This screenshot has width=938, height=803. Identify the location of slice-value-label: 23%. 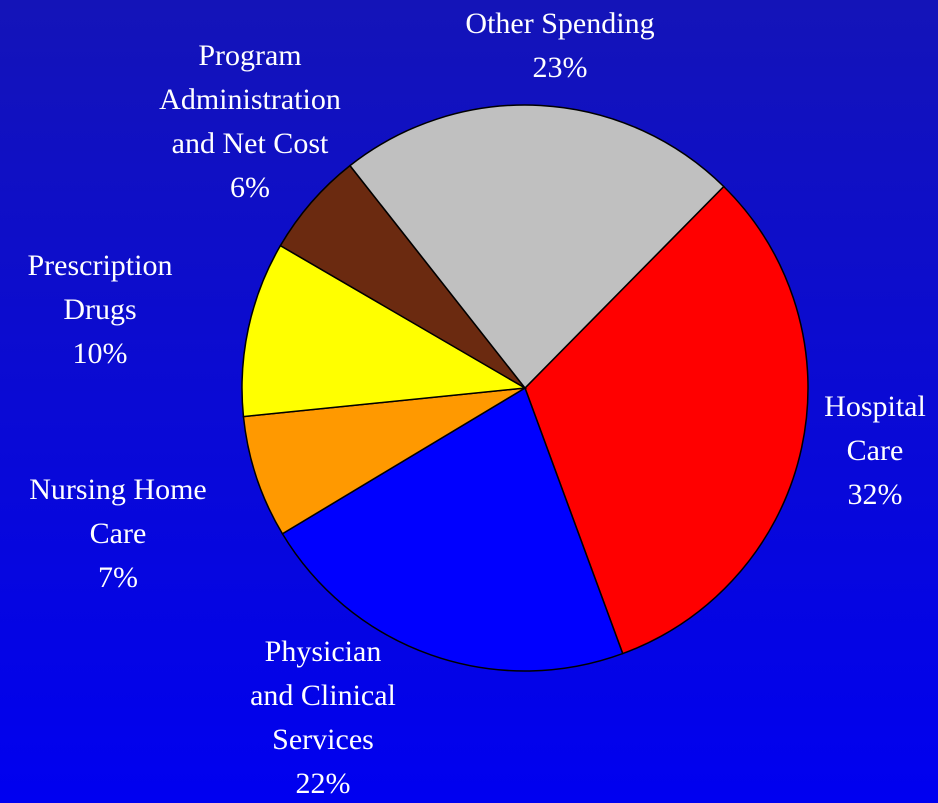
(560, 67).